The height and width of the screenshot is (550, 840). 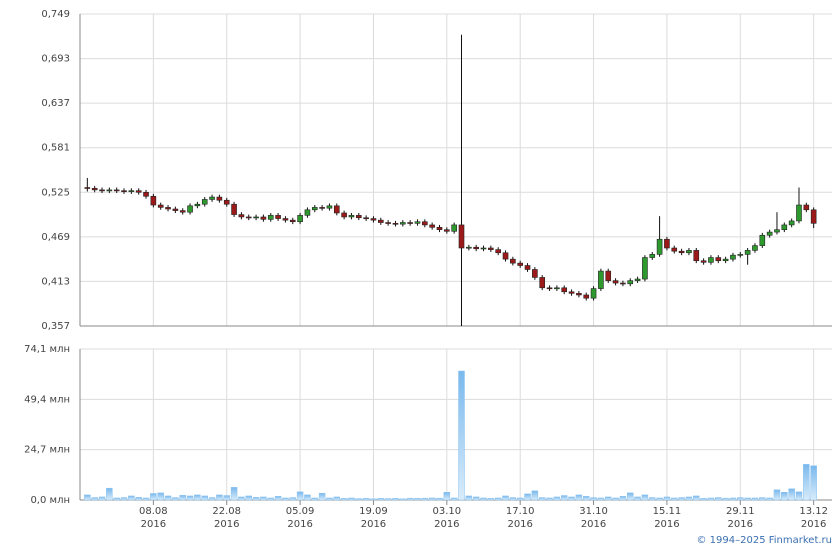 What do you see at coordinates (373, 518) in the screenshot?
I see `x-tick-label: 19.09 2016` at bounding box center [373, 518].